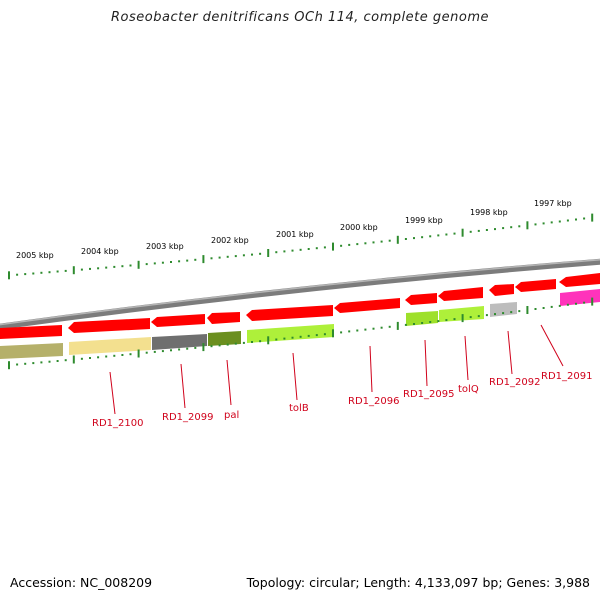 The height and width of the screenshot is (600, 600). What do you see at coordinates (359, 227) in the screenshot?
I see `kbp-label: 2000 kbp` at bounding box center [359, 227].